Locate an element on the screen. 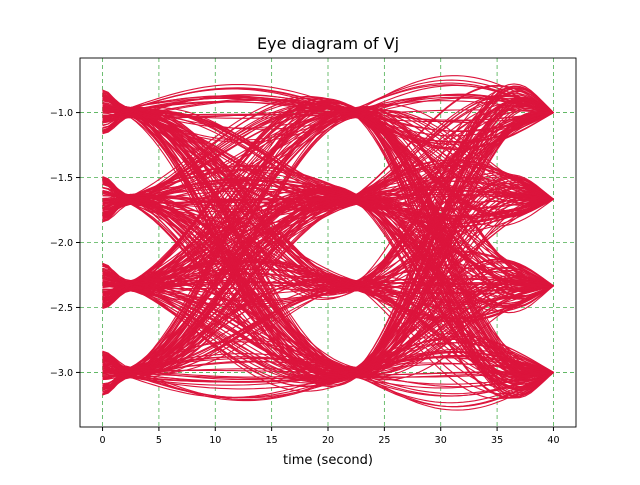 The height and width of the screenshot is (485, 640). x-tick-label: 40 is located at coordinates (553, 440).